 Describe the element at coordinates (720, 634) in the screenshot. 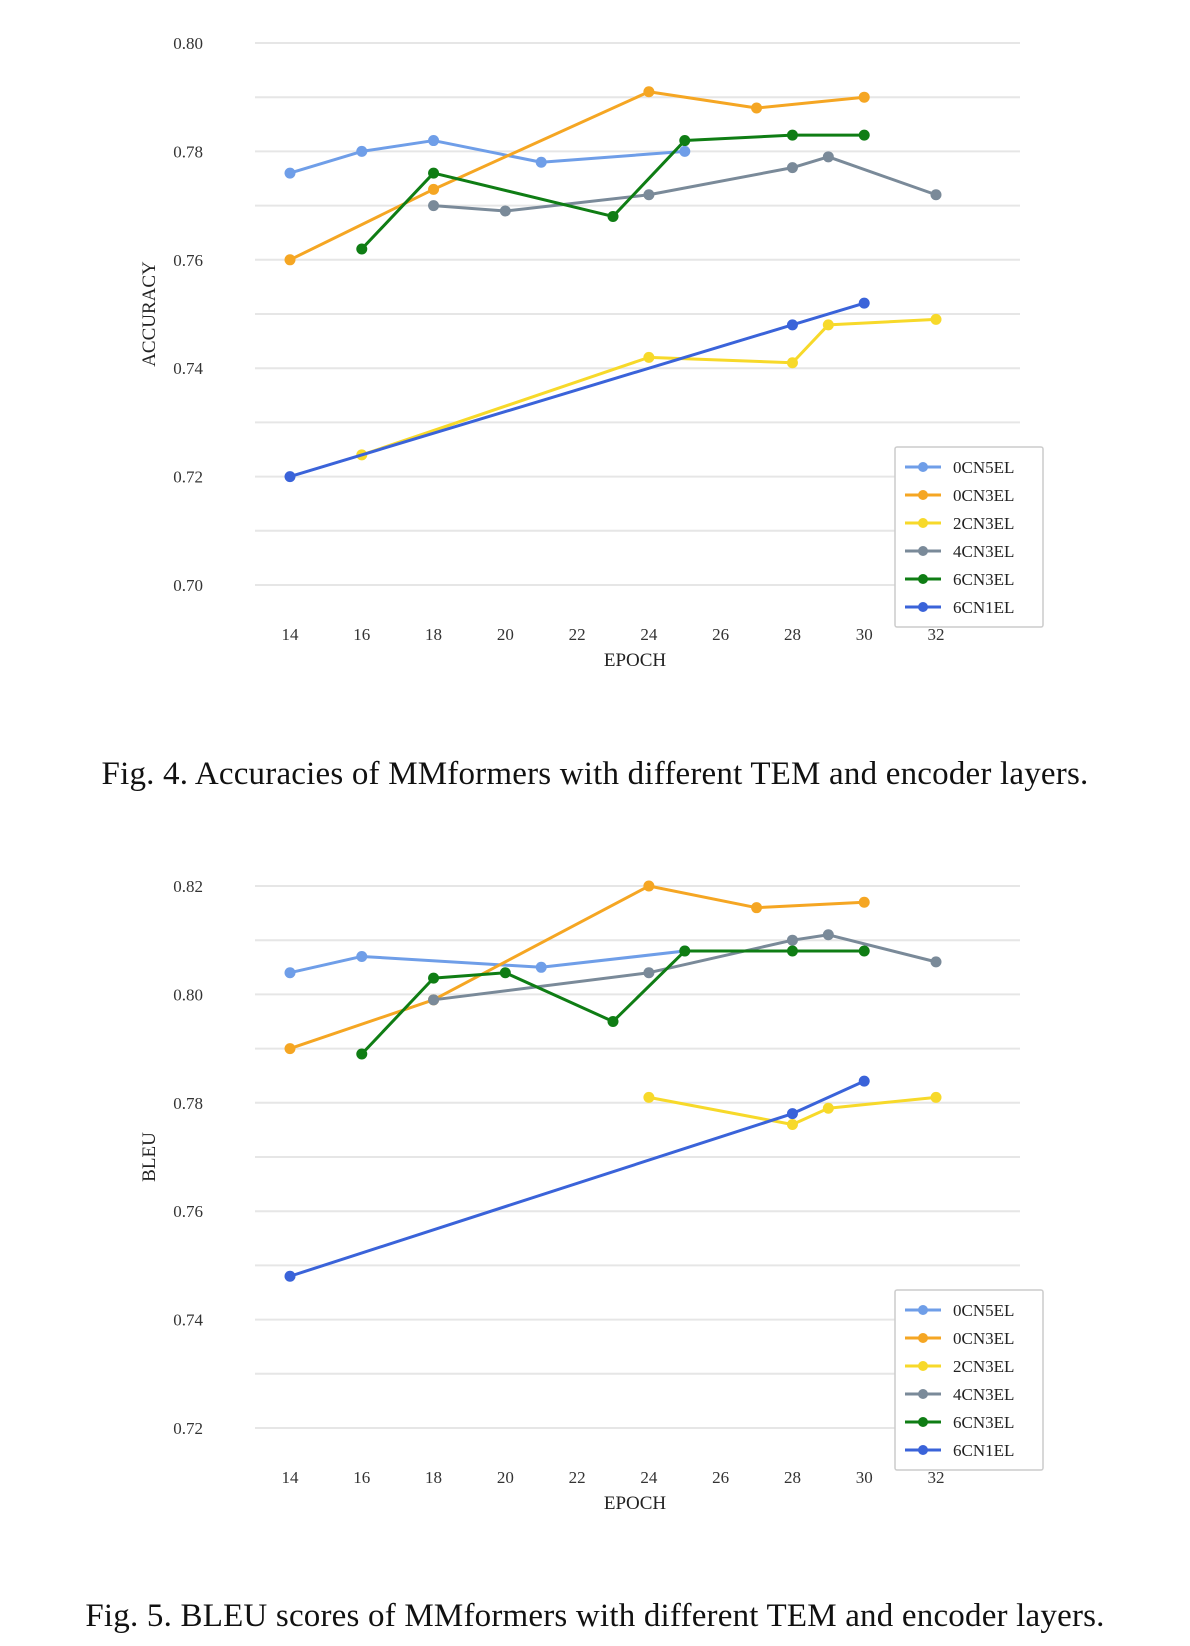

I see `x-tick-label: 26` at that location.